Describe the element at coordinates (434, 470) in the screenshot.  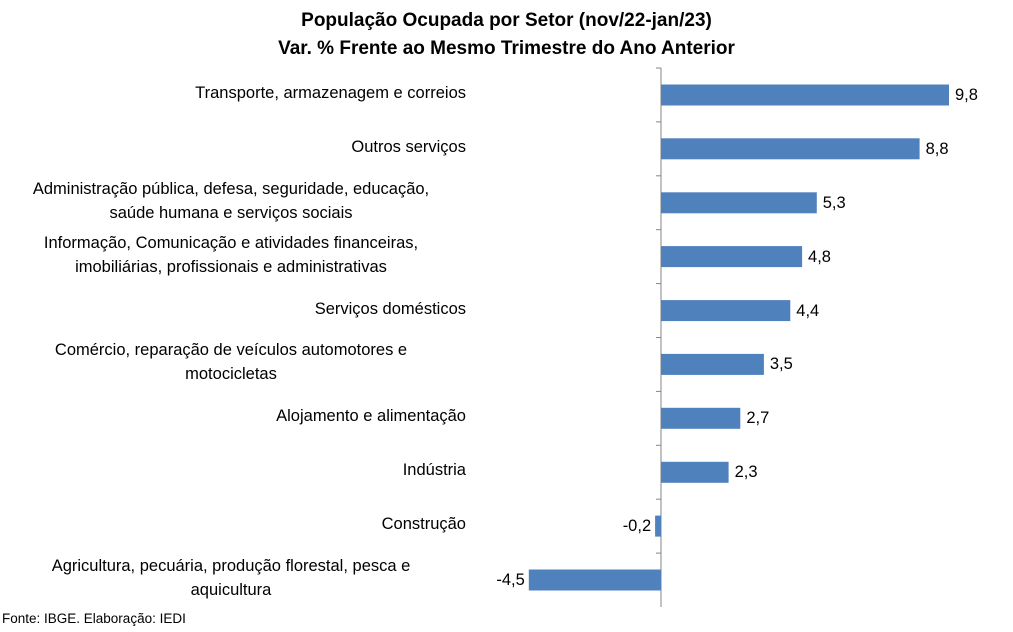
I see `category-label-line: Indústria` at that location.